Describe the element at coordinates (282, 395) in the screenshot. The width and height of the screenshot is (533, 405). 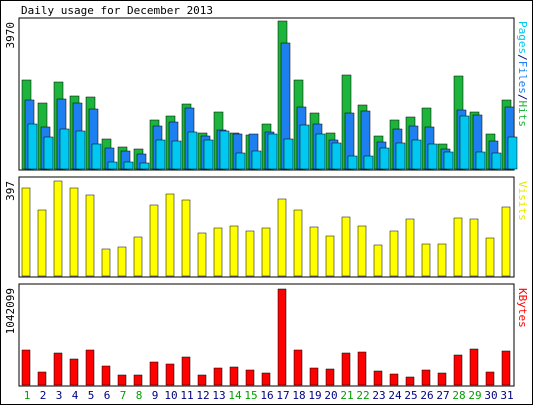
I see `day-label: 17` at that location.